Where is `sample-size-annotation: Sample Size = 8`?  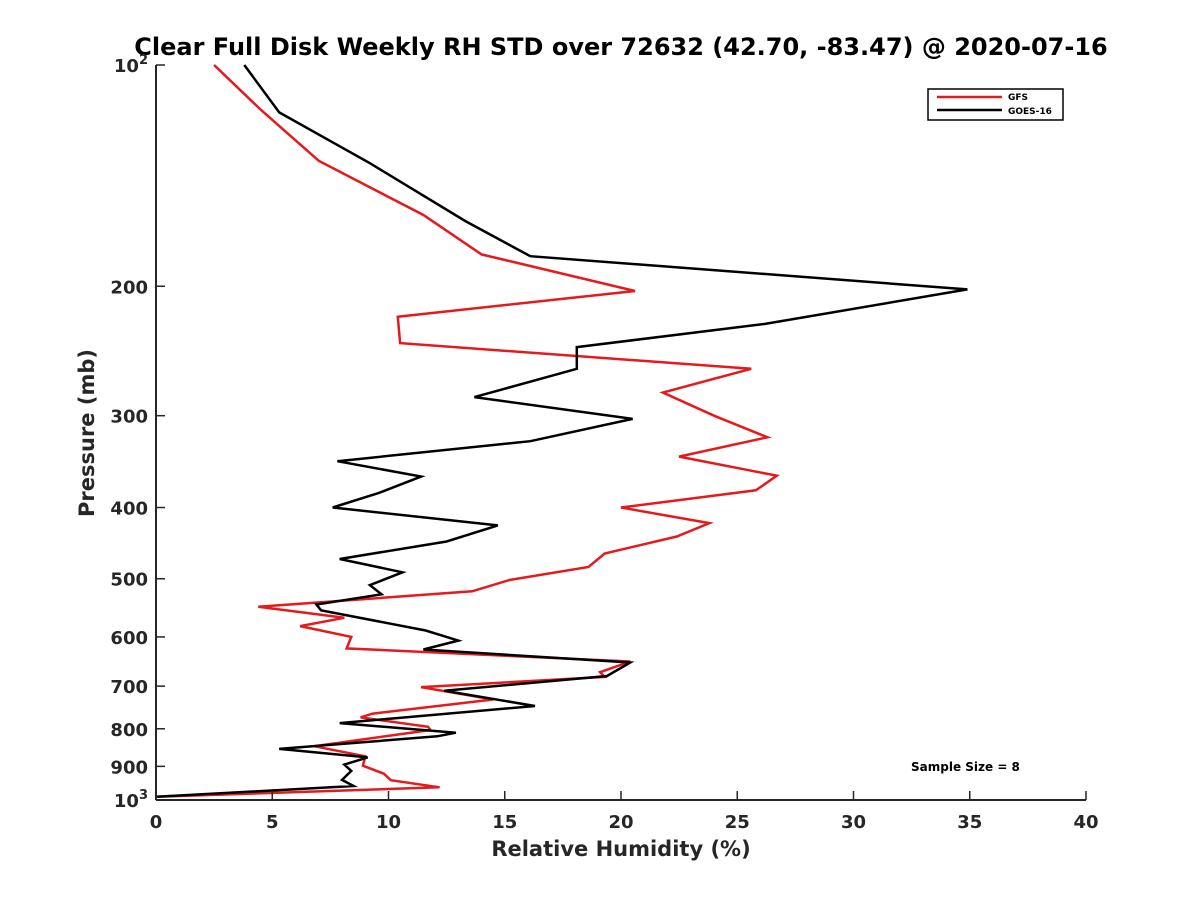 sample-size-annotation: Sample Size = 8 is located at coordinates (965, 767).